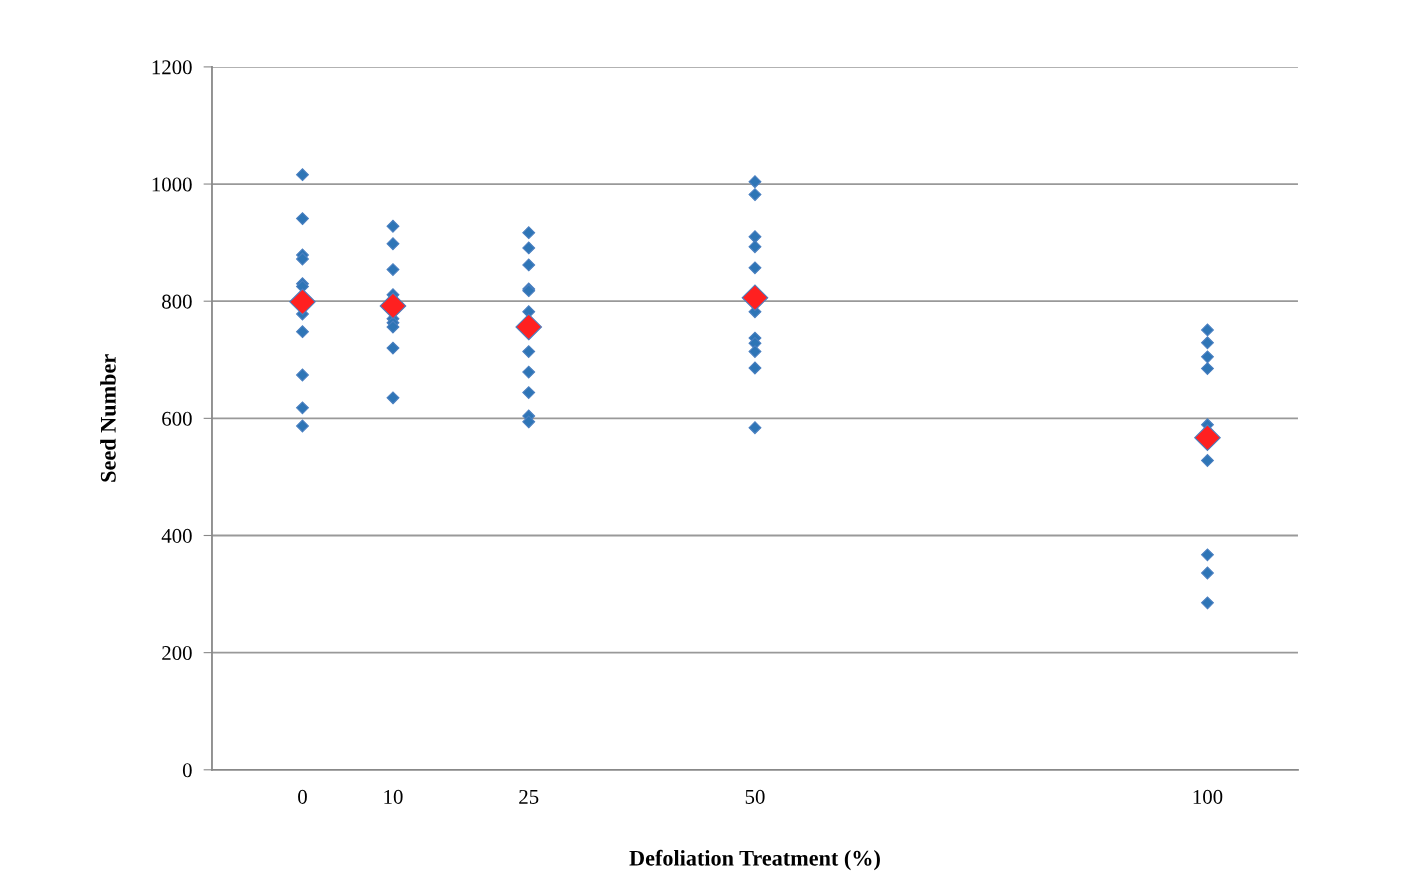 The width and height of the screenshot is (1417, 892). Describe the element at coordinates (754, 860) in the screenshot. I see `x-axis-title: Defoliation Treatment (%)` at that location.